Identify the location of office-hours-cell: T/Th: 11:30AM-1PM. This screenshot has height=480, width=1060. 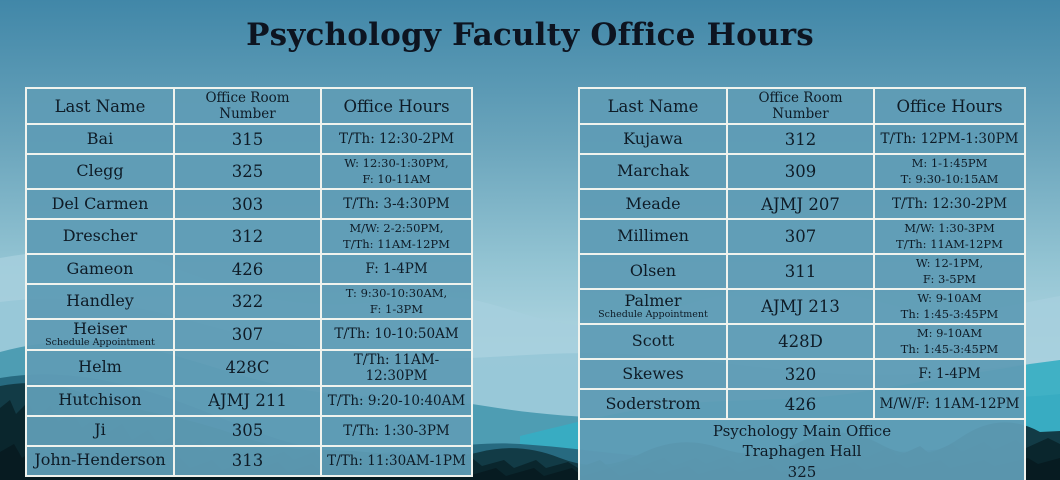
(396, 460).